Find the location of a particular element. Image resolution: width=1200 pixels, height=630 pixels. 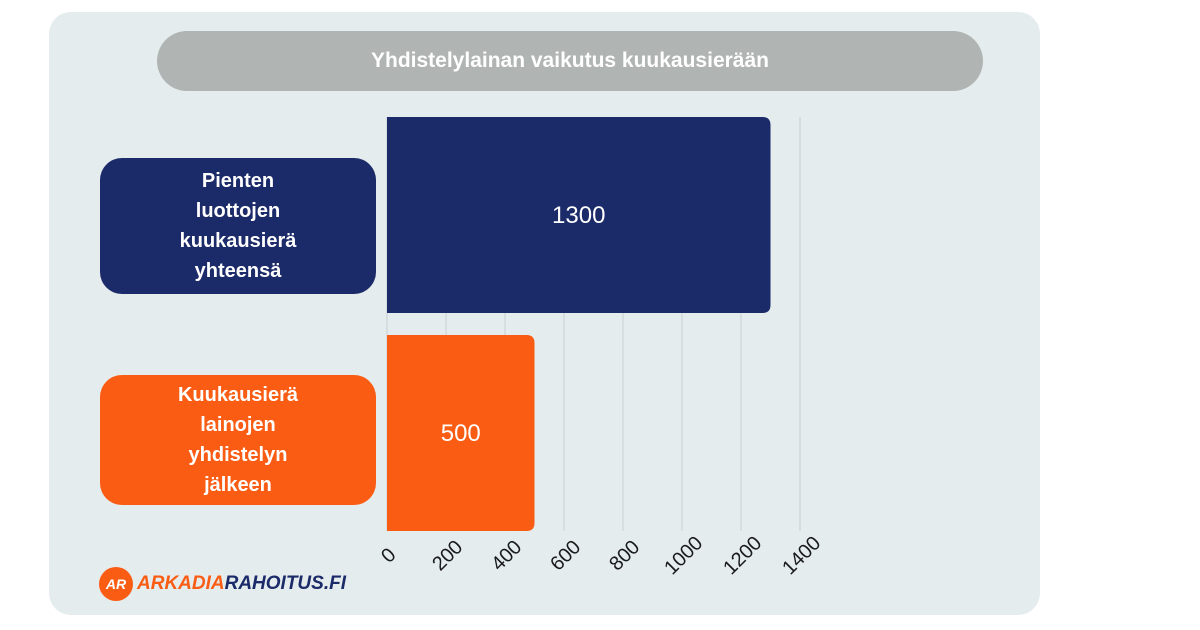

bar-before is located at coordinates (579, 215).